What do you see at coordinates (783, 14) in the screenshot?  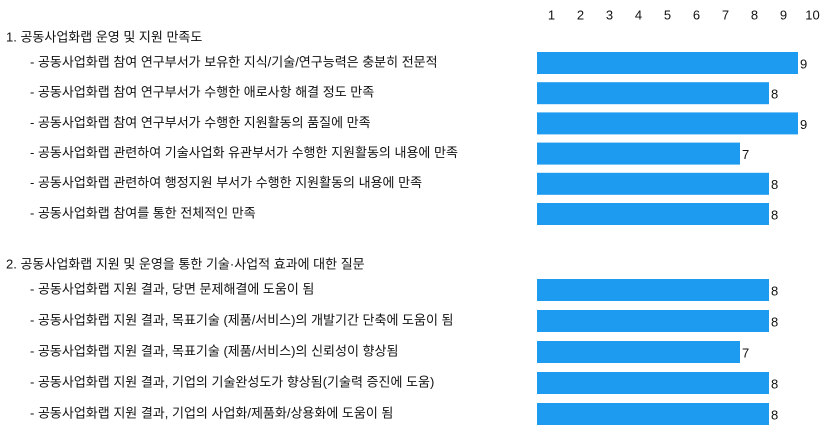 I see `x-tick-label: 9` at bounding box center [783, 14].